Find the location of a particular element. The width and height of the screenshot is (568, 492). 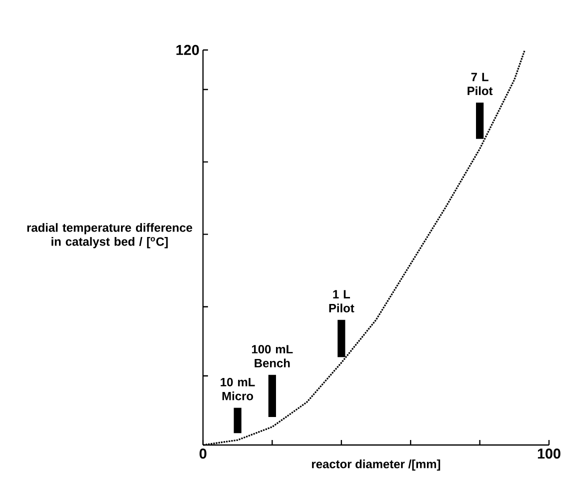

x-tick-label: 0 is located at coordinates (203, 453).